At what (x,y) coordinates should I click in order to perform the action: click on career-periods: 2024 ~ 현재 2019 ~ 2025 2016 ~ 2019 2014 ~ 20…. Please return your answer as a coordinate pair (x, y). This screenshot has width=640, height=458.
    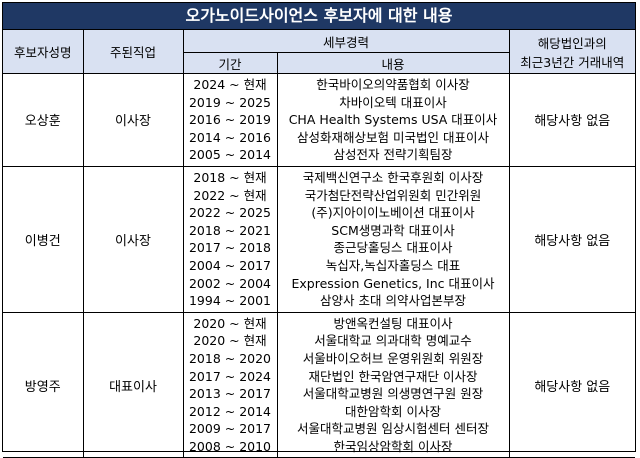
    Looking at the image, I should click on (230, 120).